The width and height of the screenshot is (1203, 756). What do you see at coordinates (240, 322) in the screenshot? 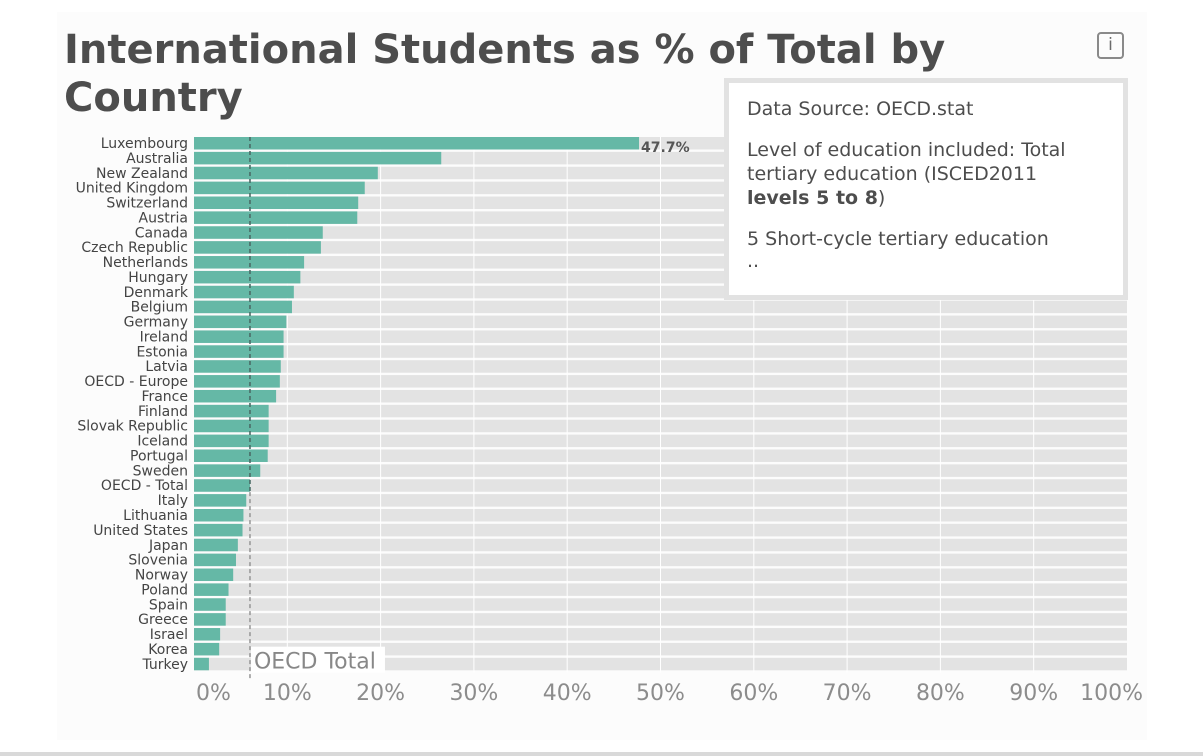
I see `bar-germany` at bounding box center [240, 322].